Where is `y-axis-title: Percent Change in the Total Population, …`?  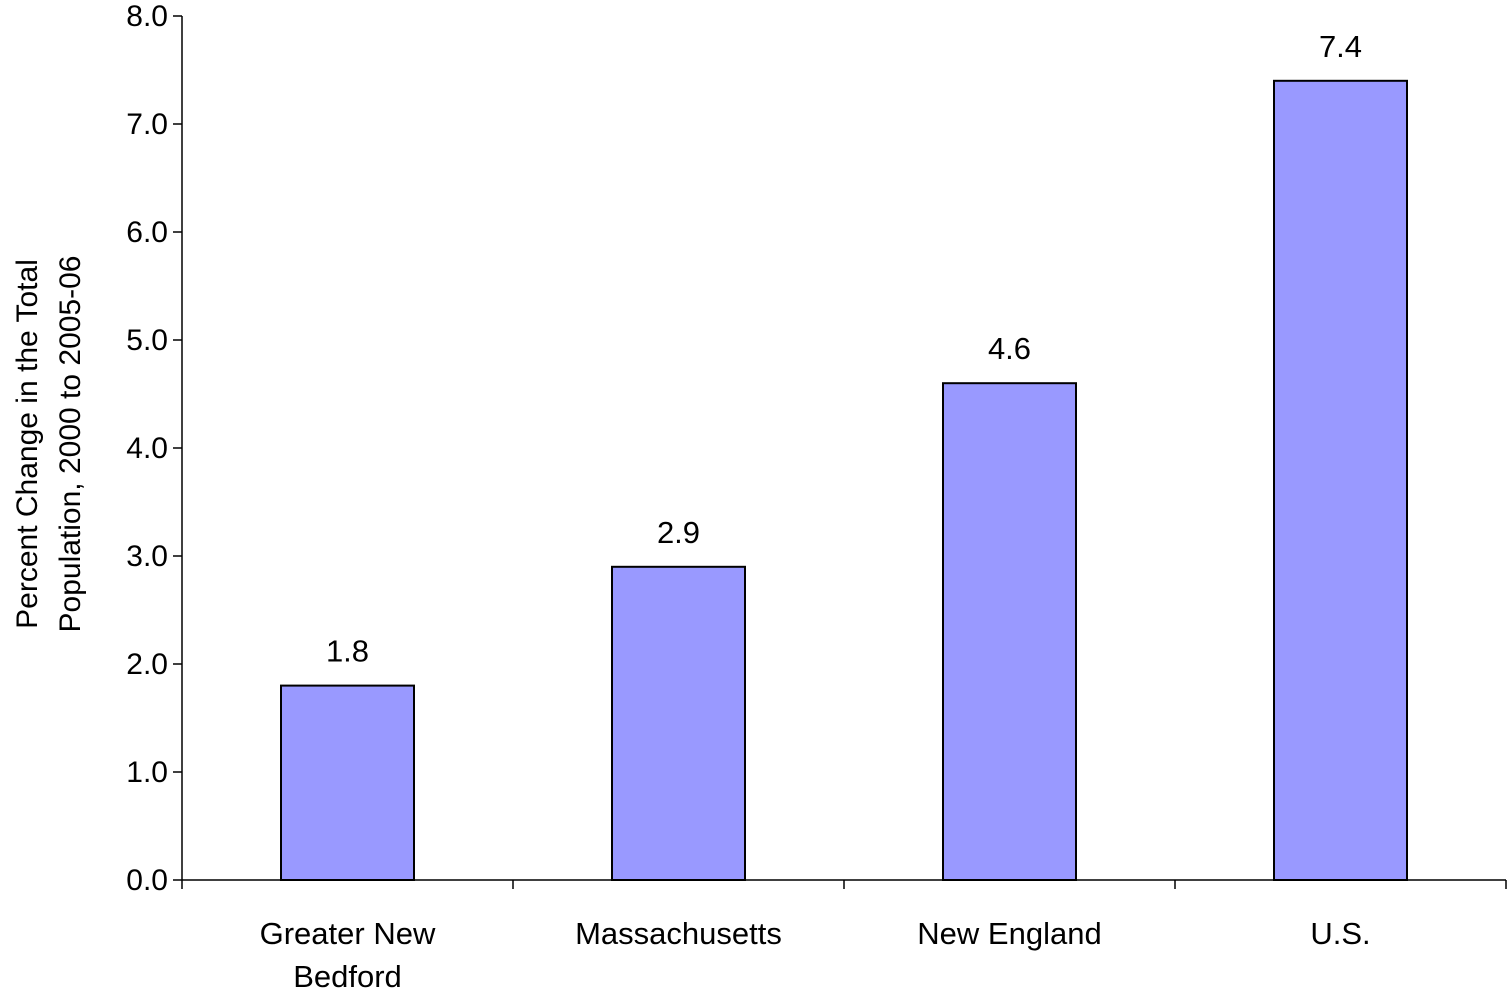
y-axis-title: Percent Change in the Total Population, … is located at coordinates (49, 444).